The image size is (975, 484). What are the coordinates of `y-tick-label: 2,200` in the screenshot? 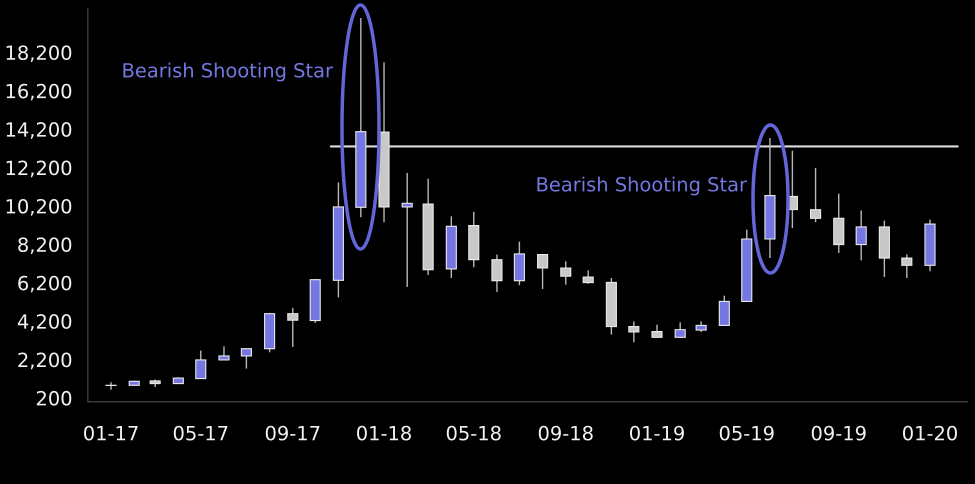 It's located at (45, 361).